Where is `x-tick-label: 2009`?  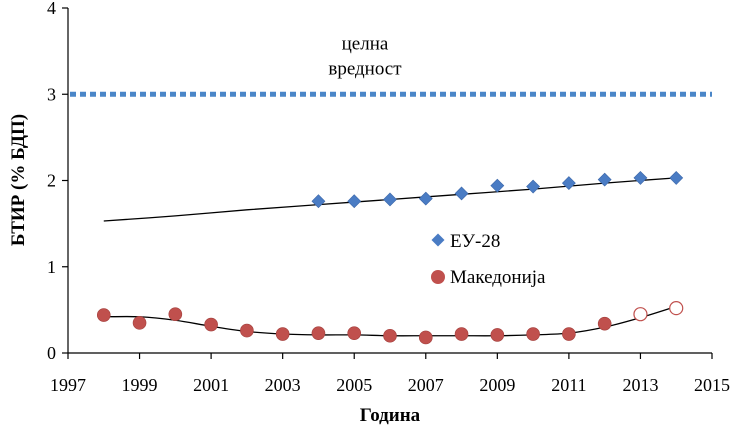
x-tick-label: 2009 is located at coordinates (497, 385).